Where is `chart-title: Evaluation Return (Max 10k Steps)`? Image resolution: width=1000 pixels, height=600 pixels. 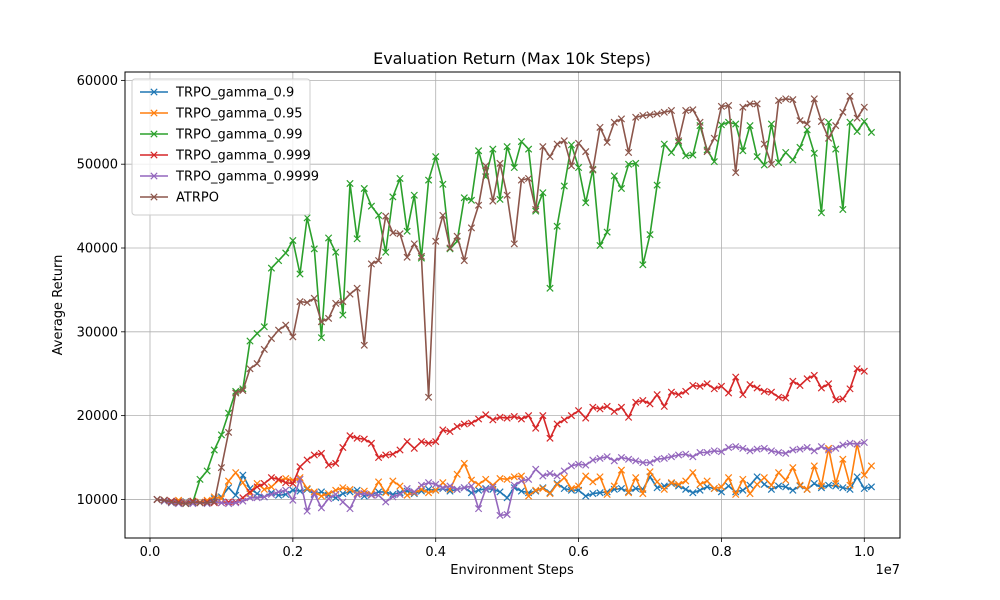
chart-title: Evaluation Return (Max 10k Steps) is located at coordinates (512, 58).